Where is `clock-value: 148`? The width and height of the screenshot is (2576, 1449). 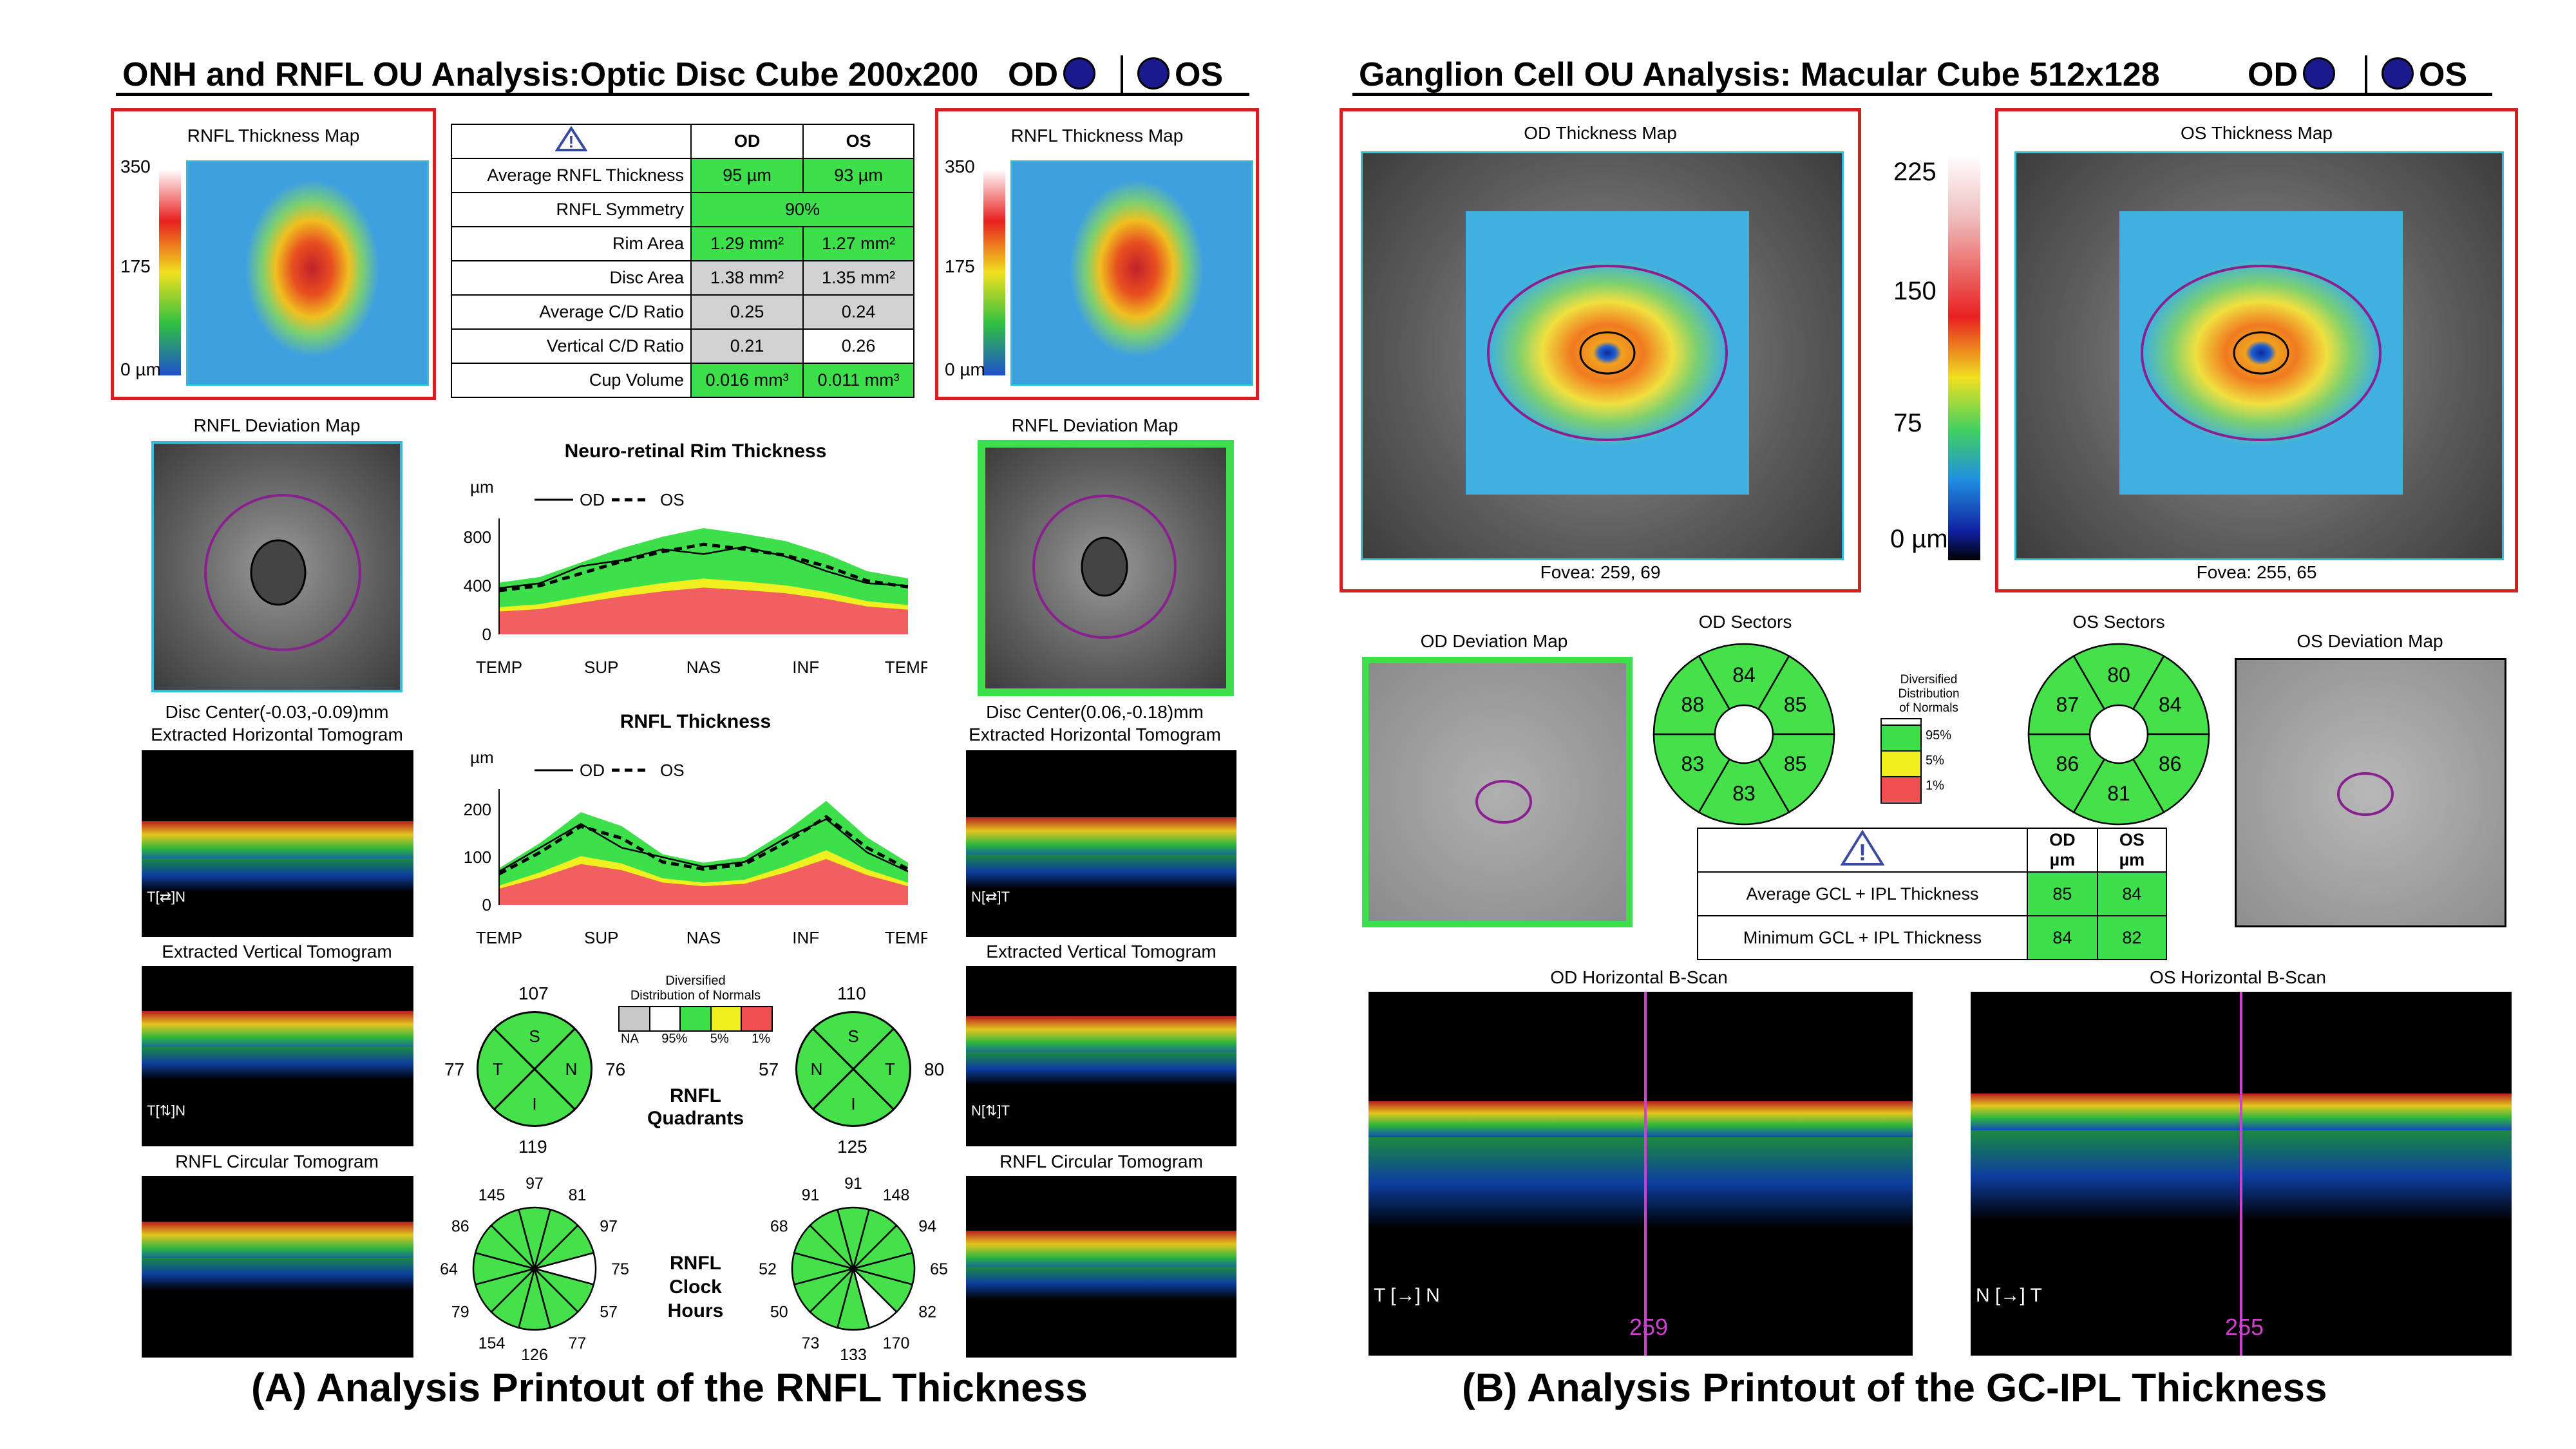
clock-value: 148 is located at coordinates (897, 1195).